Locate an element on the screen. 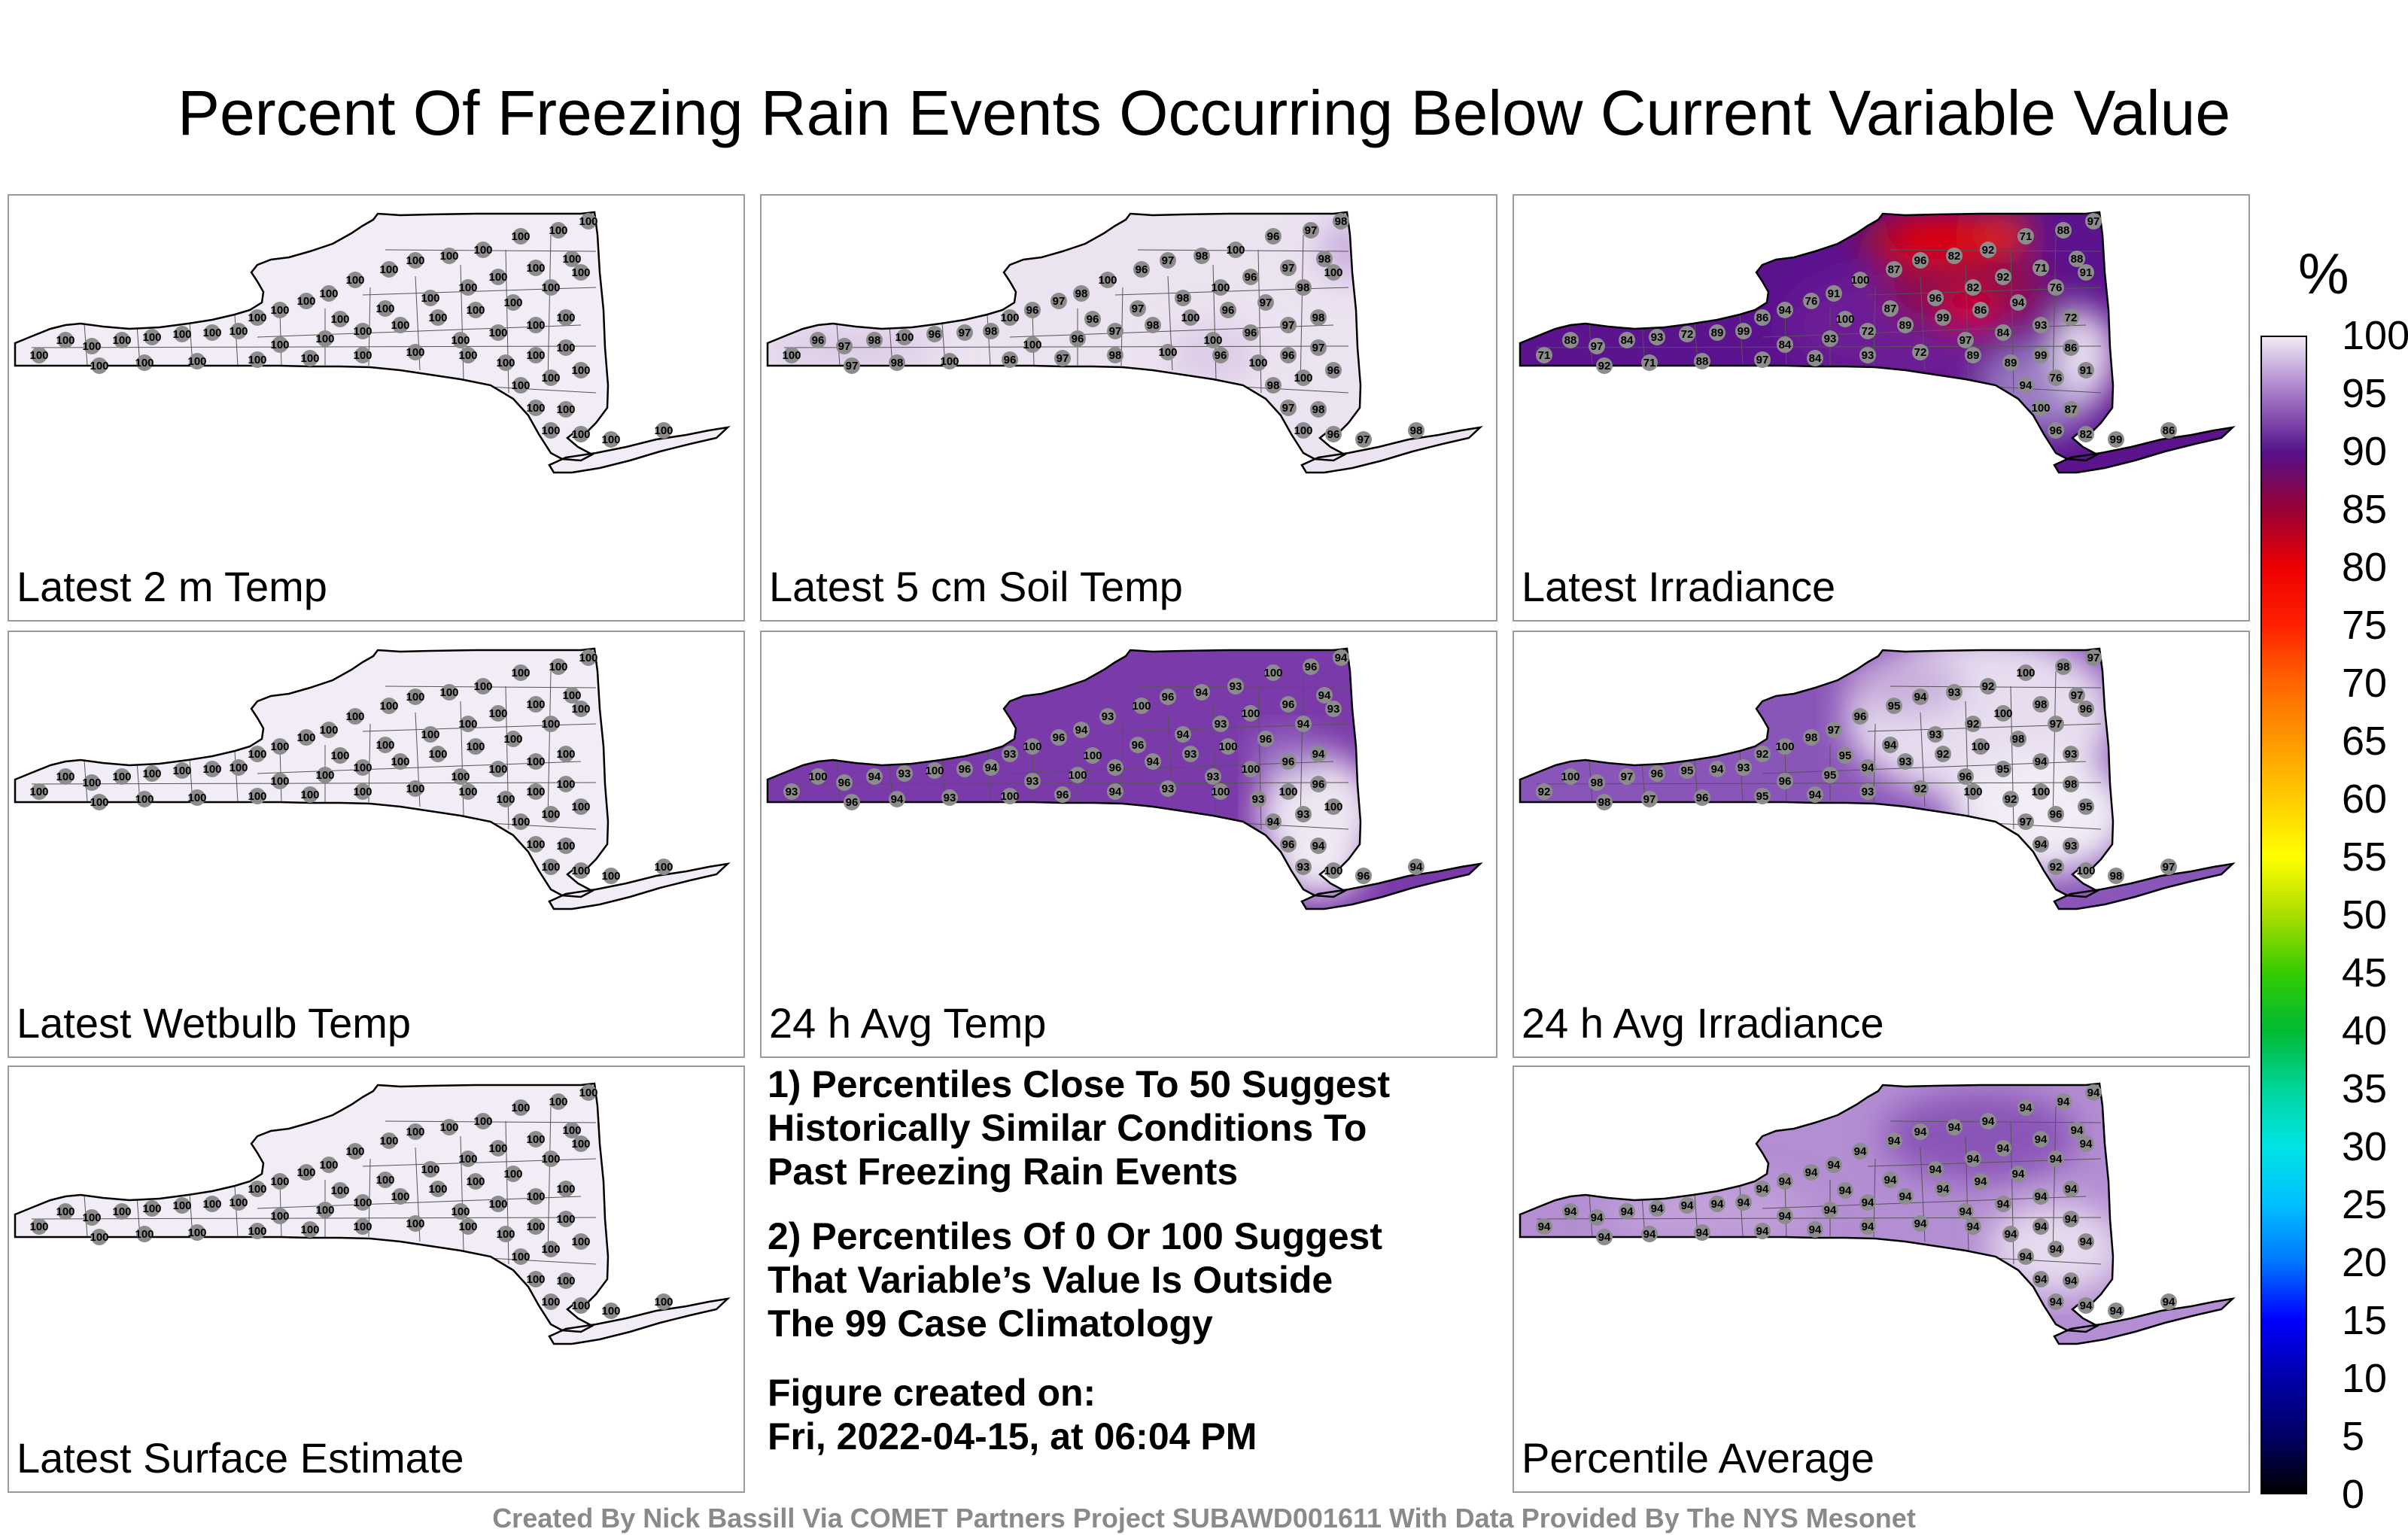 The image size is (2408, 1535). station-value: 99 is located at coordinates (1744, 331).